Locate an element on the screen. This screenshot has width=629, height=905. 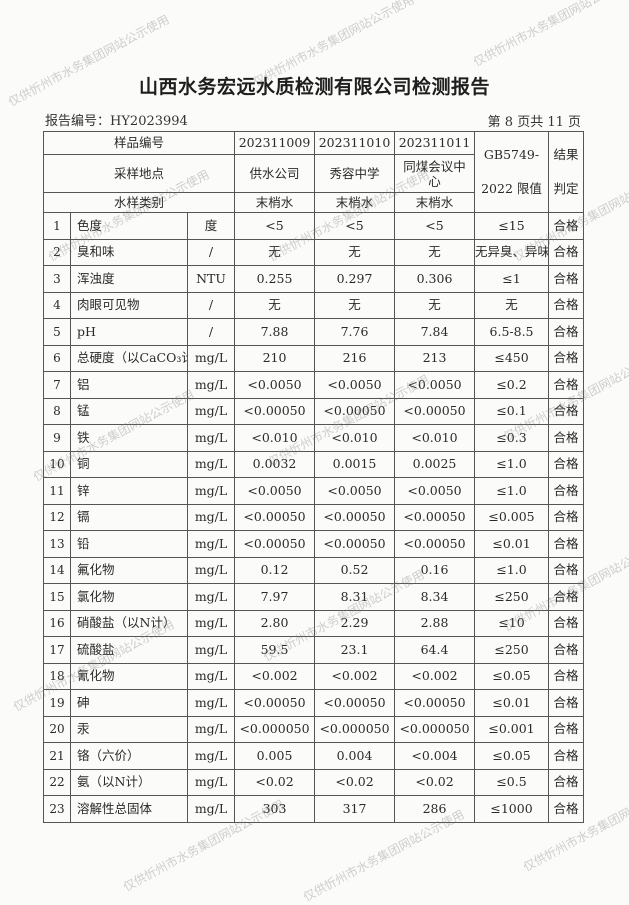
item-name: 硫酸盐 is located at coordinates (129, 650).